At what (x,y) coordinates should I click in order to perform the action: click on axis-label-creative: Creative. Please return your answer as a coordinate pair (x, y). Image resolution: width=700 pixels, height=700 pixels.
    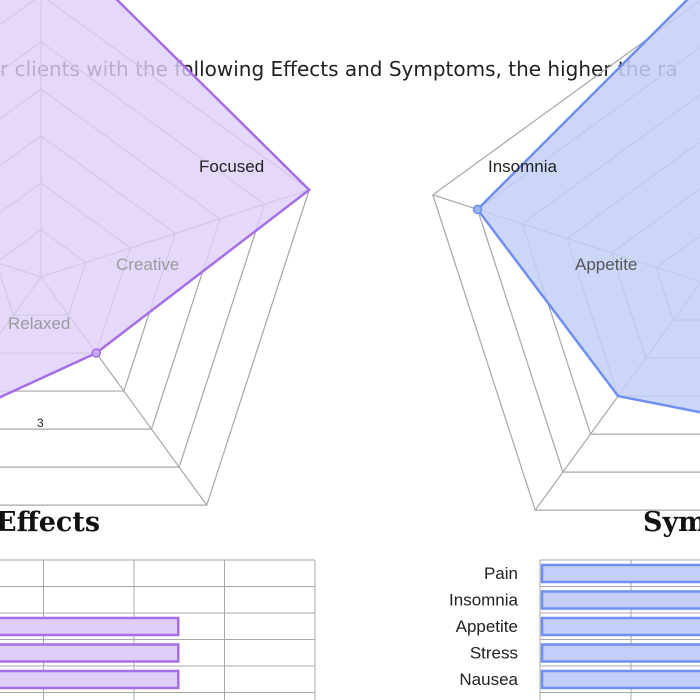
    Looking at the image, I should click on (147, 264).